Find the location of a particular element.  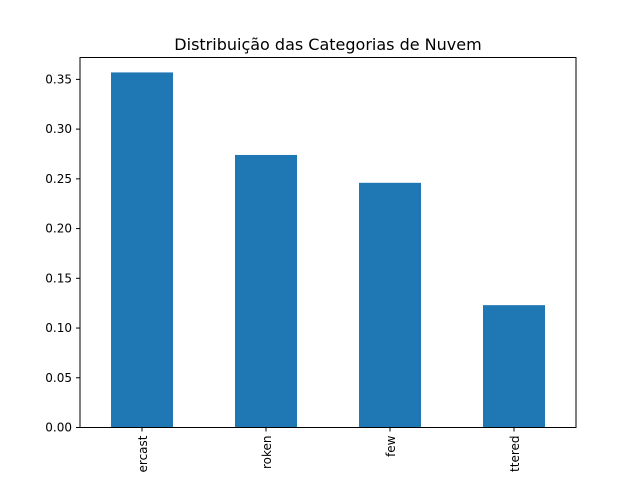

y-tick-label-3: 0.10 is located at coordinates (58, 328).